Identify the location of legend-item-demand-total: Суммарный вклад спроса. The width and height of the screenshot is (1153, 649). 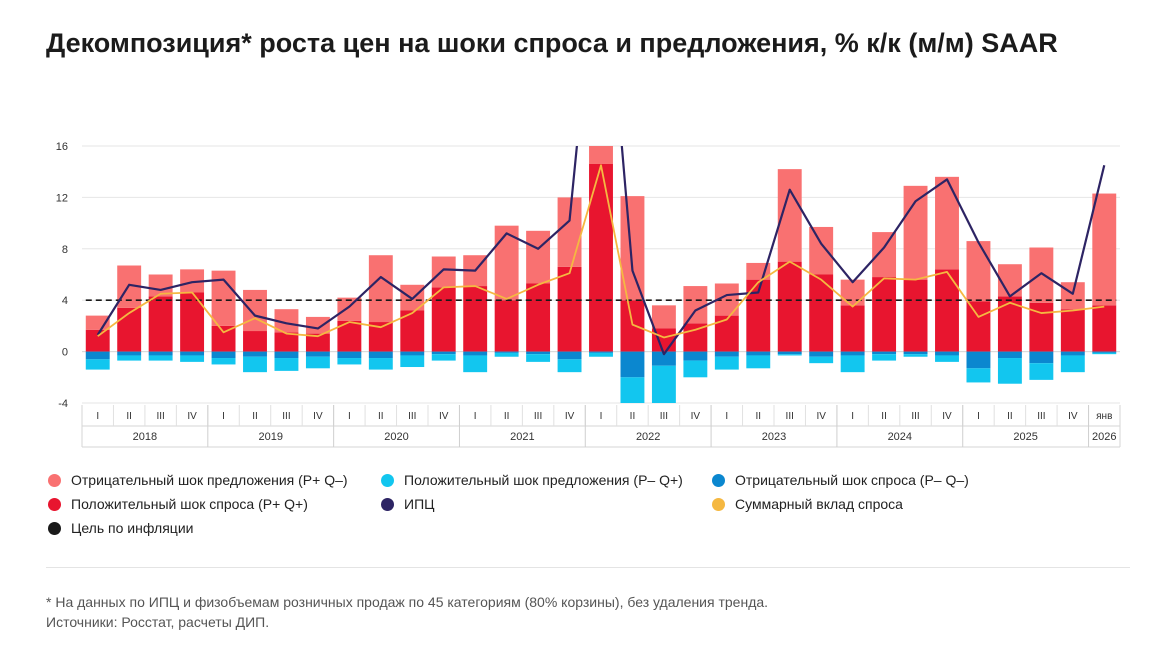
(807, 504).